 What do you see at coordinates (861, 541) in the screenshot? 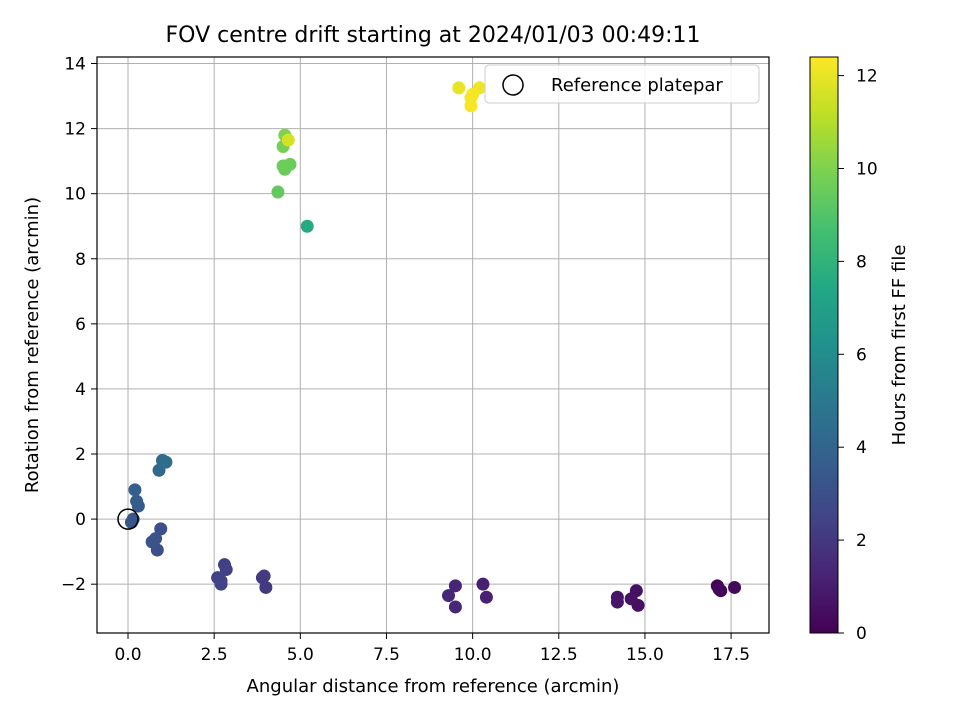
I see `colorbar-tick-label: 2` at bounding box center [861, 541].